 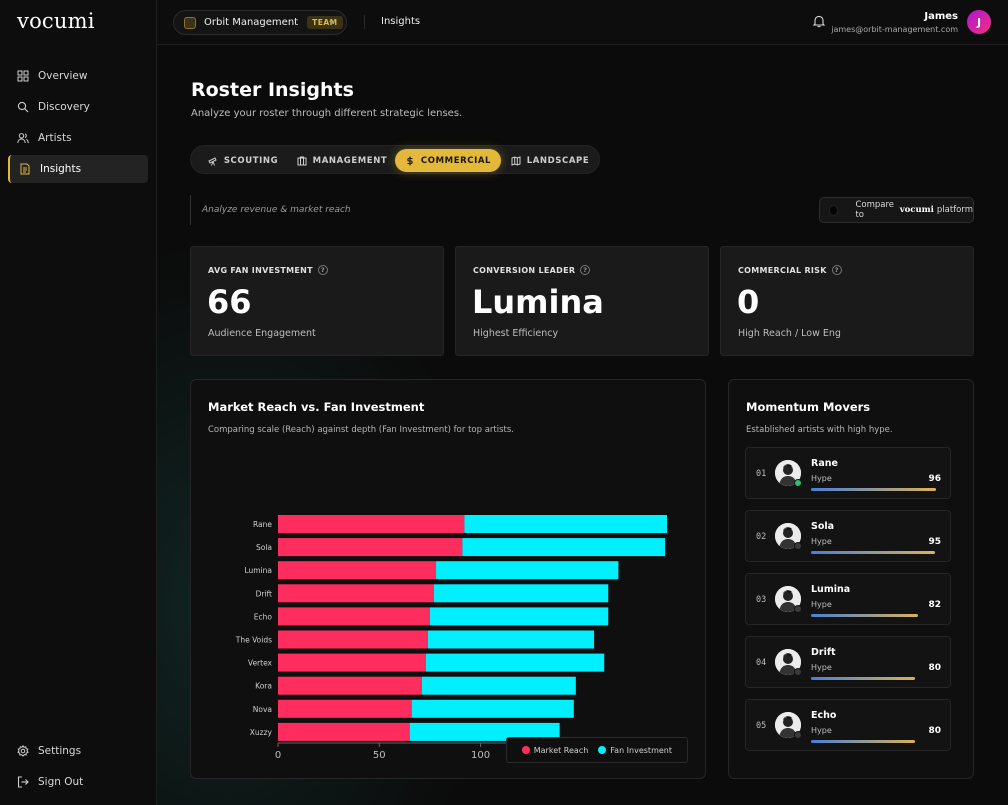 I want to click on kpi-value: 66, so click(x=229, y=302).